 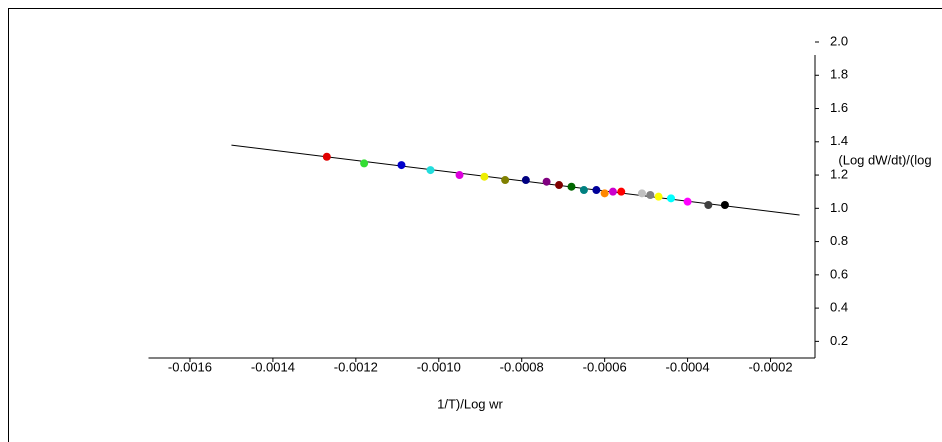 What do you see at coordinates (522, 366) in the screenshot?
I see `x-tick-label: -0.0008` at bounding box center [522, 366].